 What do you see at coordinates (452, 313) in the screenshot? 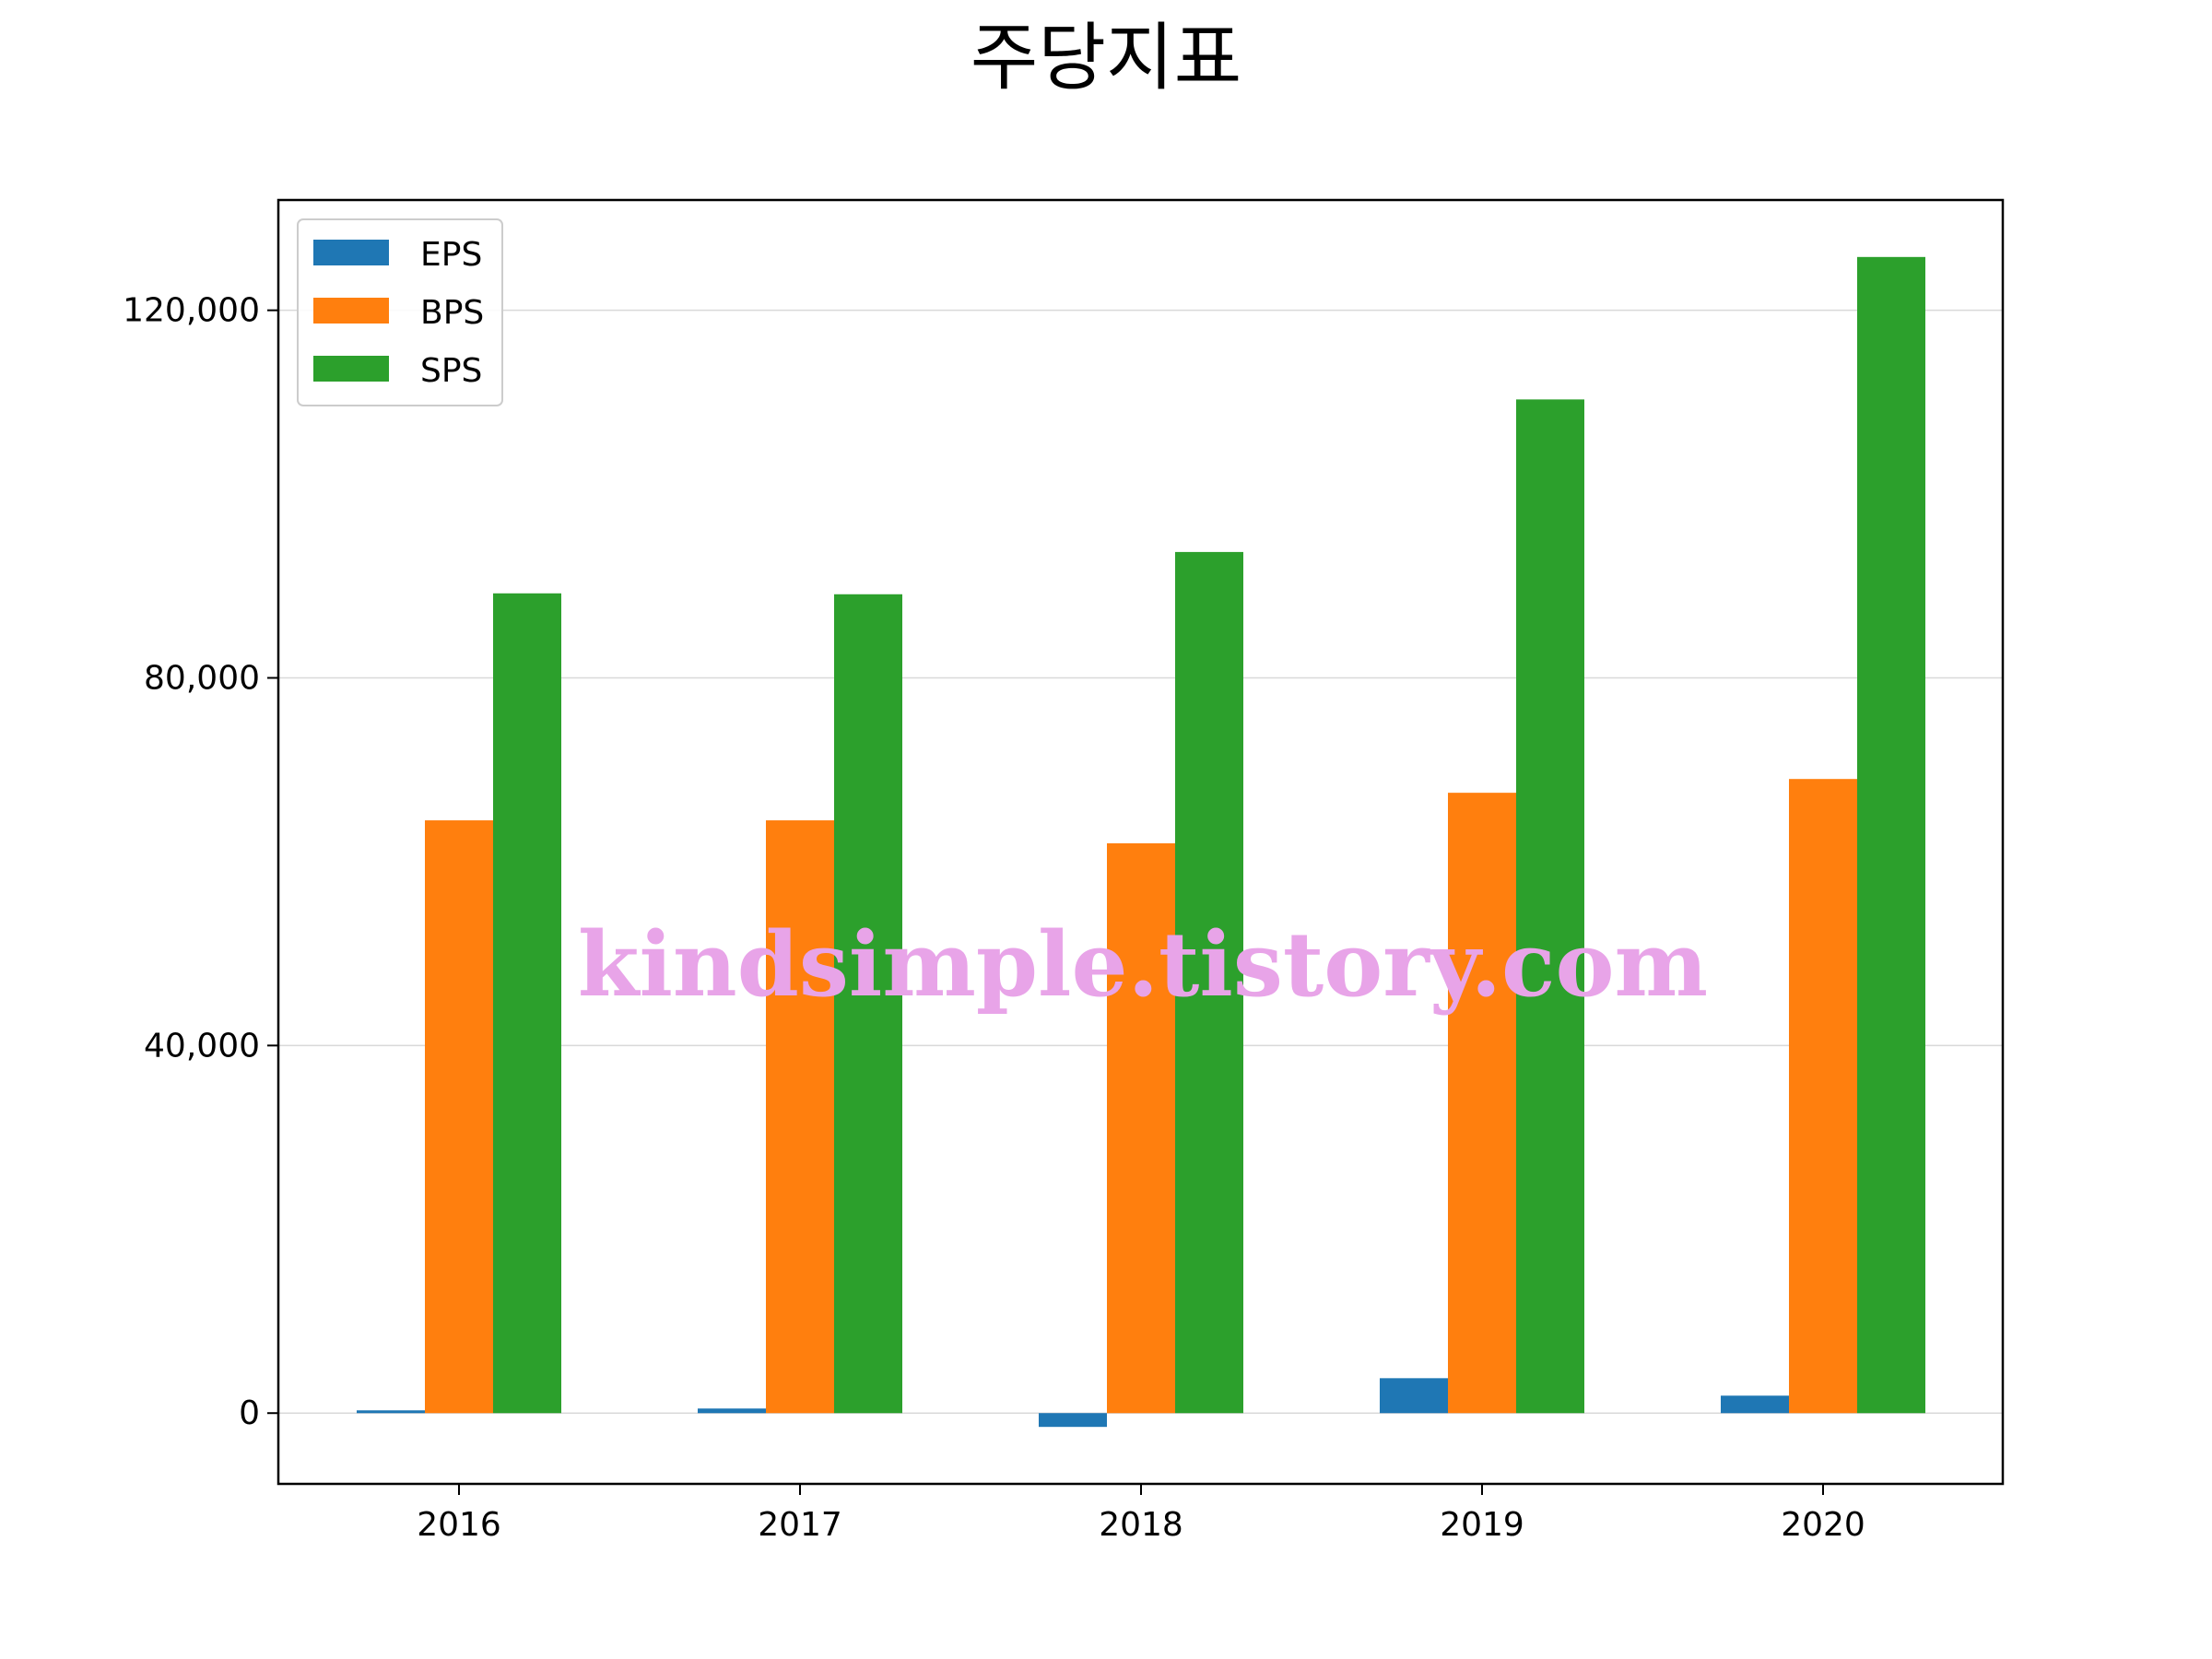
I see `legend-label-bps: BPS` at bounding box center [452, 313].